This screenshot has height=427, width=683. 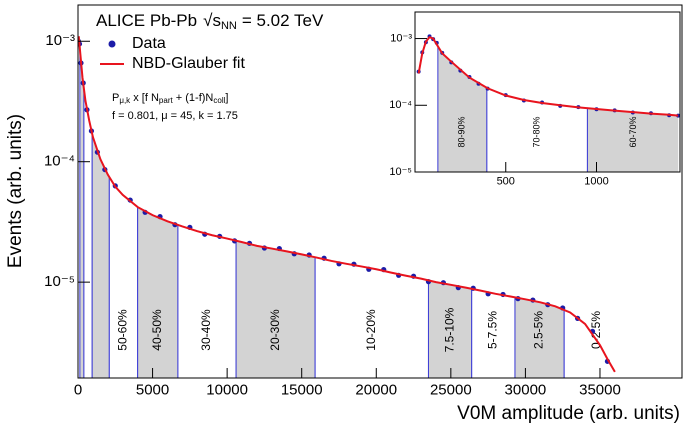 I want to click on x-axis-label: V0M amplitude (arb. units), so click(x=568, y=413).